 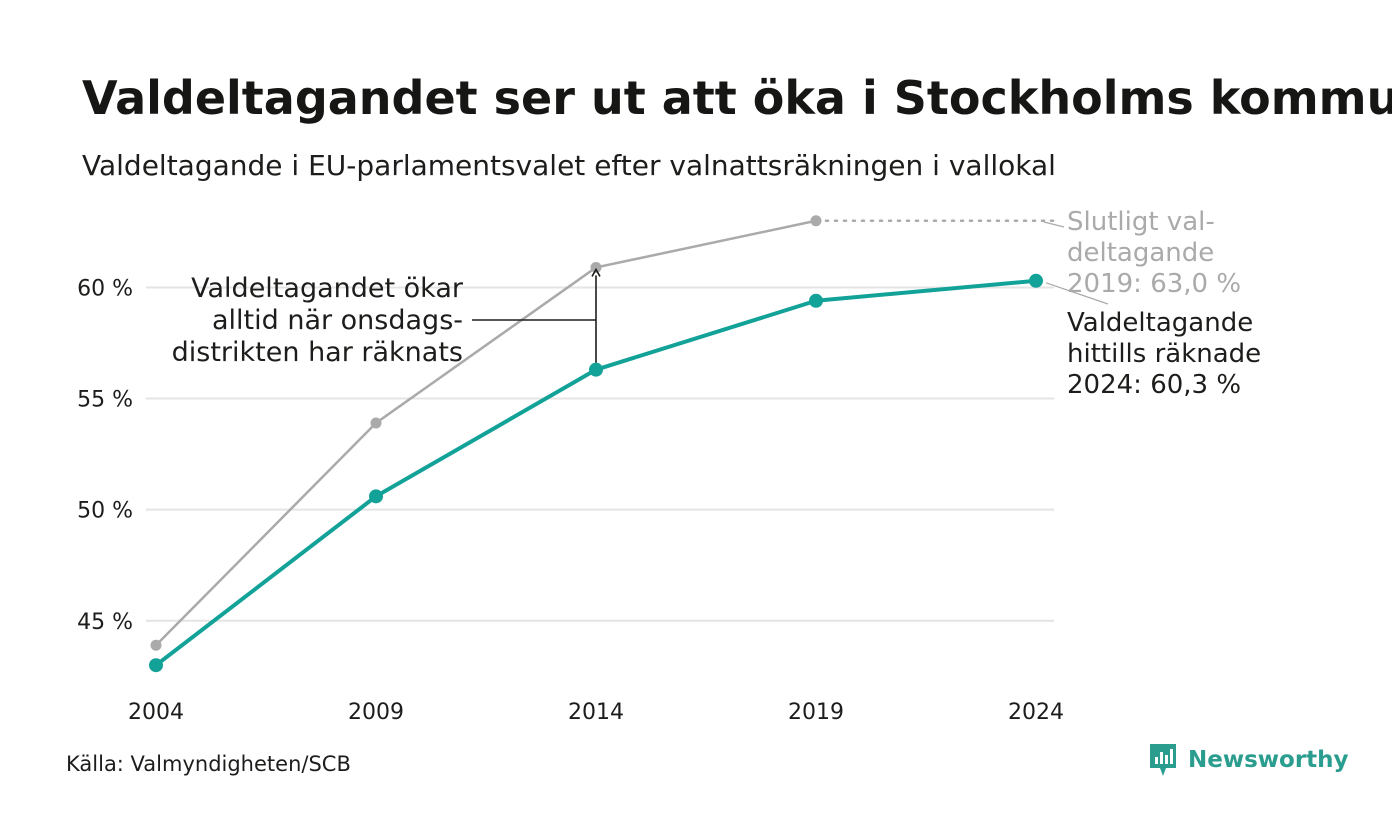 I want to click on label-final-line: deltagande, so click(x=1140, y=253).